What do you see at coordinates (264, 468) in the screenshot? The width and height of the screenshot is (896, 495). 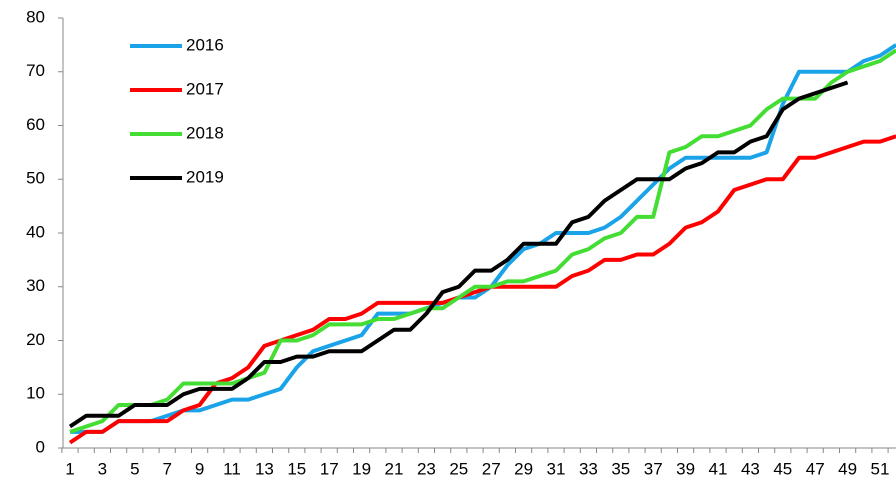 I see `x-tick-label: 13` at bounding box center [264, 468].